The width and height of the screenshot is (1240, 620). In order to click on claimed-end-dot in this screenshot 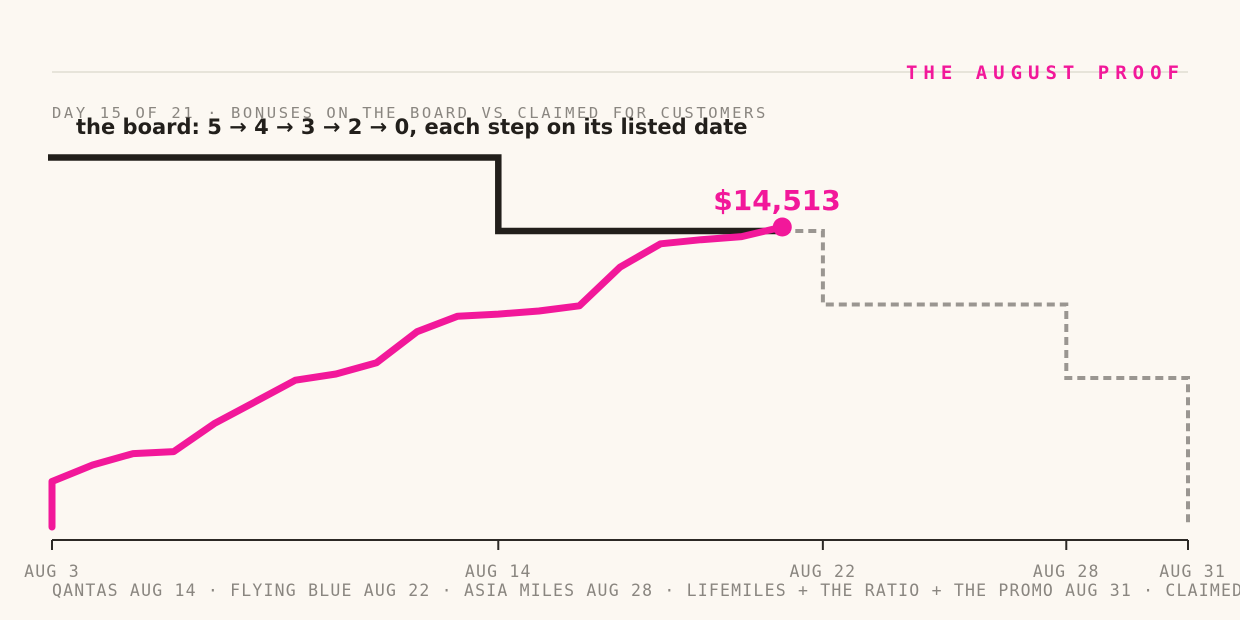, I will do `click(782, 227)`.